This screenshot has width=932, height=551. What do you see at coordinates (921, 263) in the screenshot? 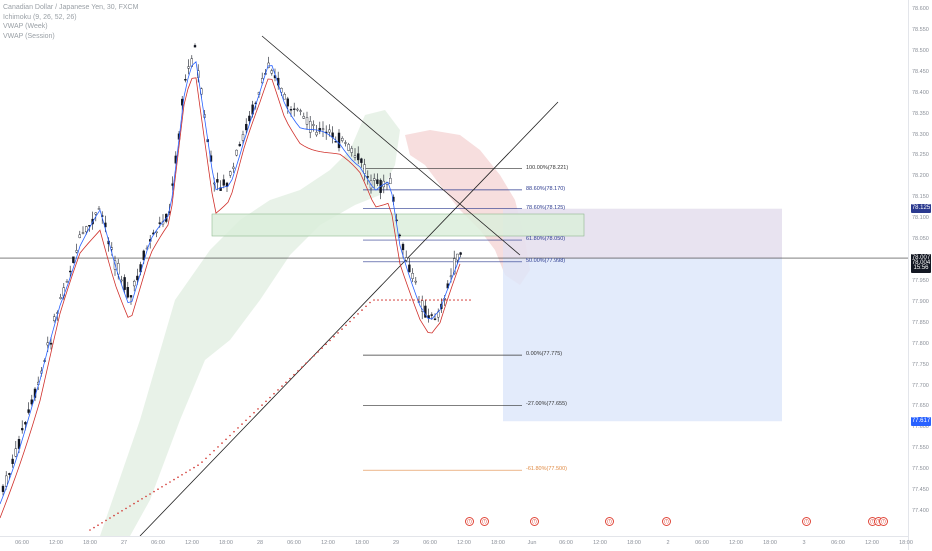
I see `price-badge: 78.004` at bounding box center [921, 263].